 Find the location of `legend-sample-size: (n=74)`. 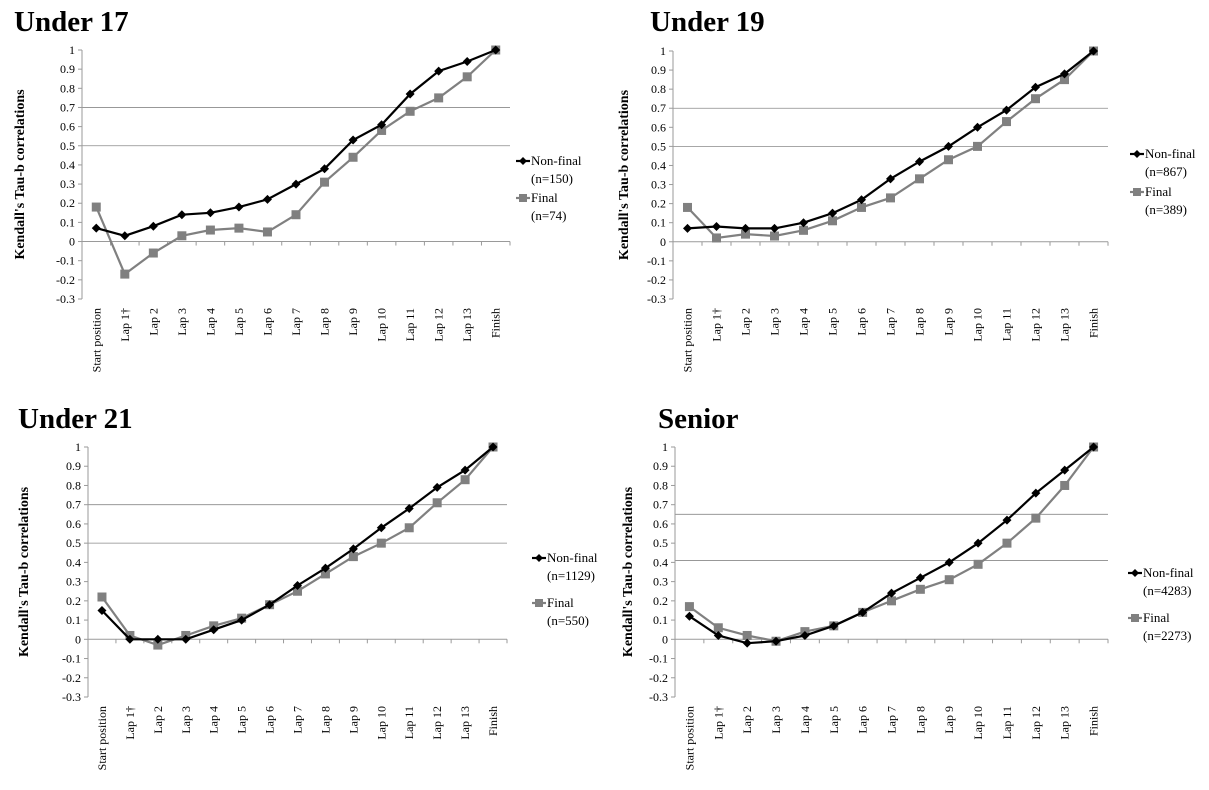

legend-sample-size: (n=74) is located at coordinates (549, 215).